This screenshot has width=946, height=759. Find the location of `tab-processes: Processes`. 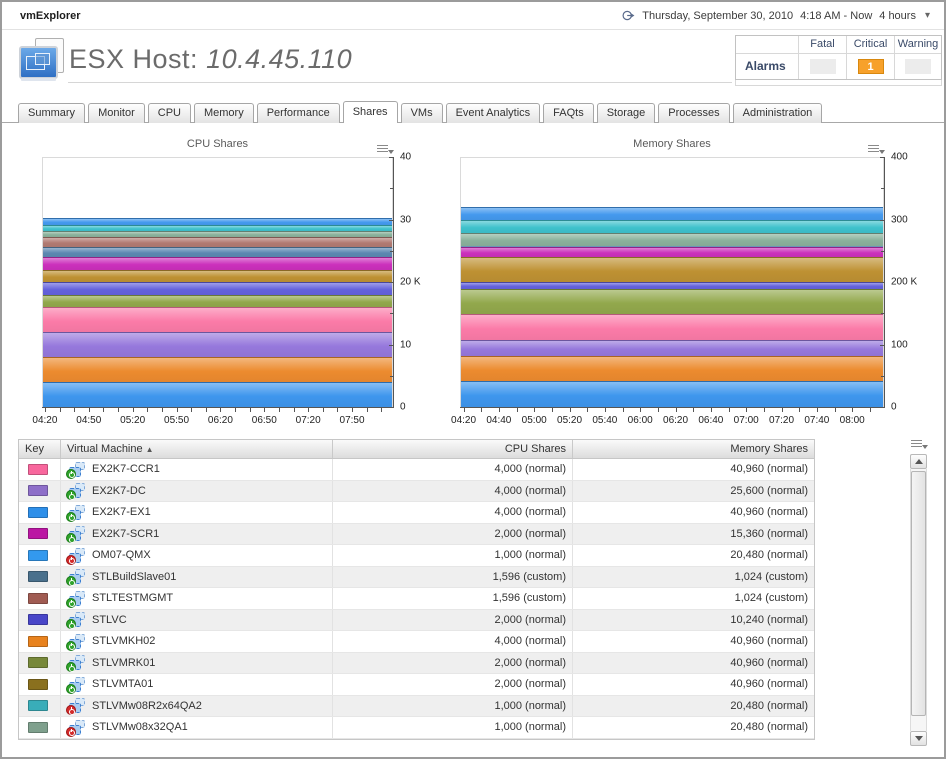

tab-processes: Processes is located at coordinates (694, 113).